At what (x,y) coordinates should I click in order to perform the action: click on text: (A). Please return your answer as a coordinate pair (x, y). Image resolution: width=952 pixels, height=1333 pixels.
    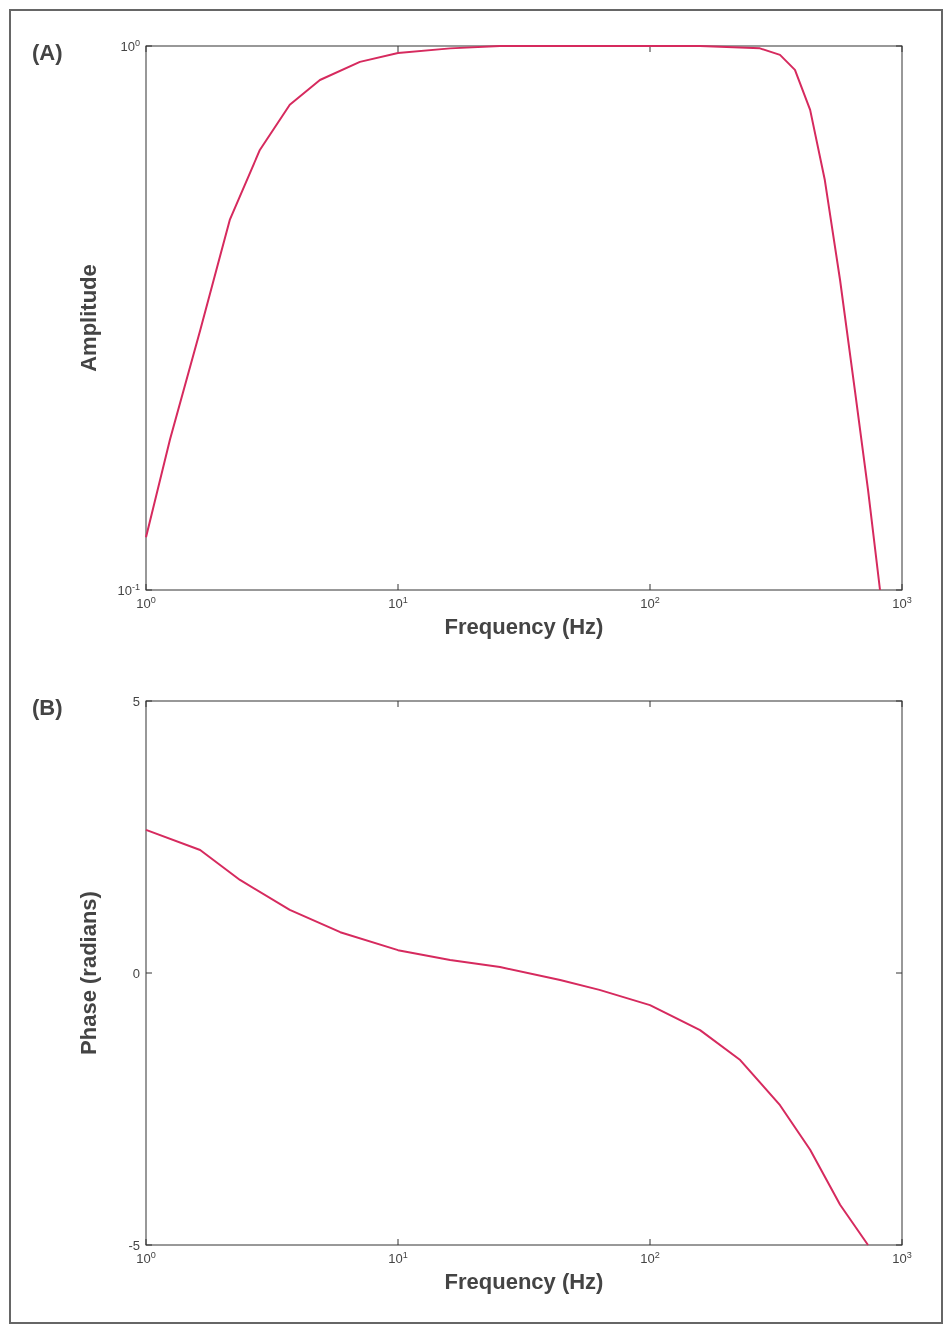
    Looking at the image, I should click on (47, 52).